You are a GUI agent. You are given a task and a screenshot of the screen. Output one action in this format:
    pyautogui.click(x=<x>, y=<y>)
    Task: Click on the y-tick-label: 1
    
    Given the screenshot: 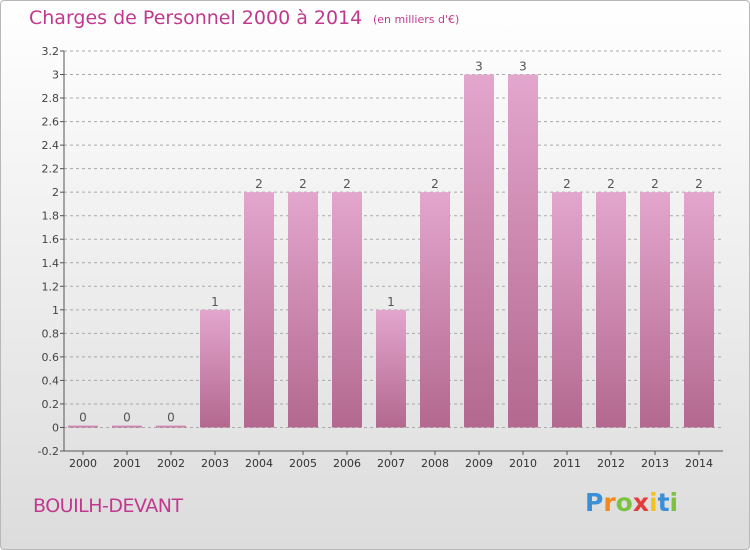 What is the action you would take?
    pyautogui.click(x=55, y=310)
    